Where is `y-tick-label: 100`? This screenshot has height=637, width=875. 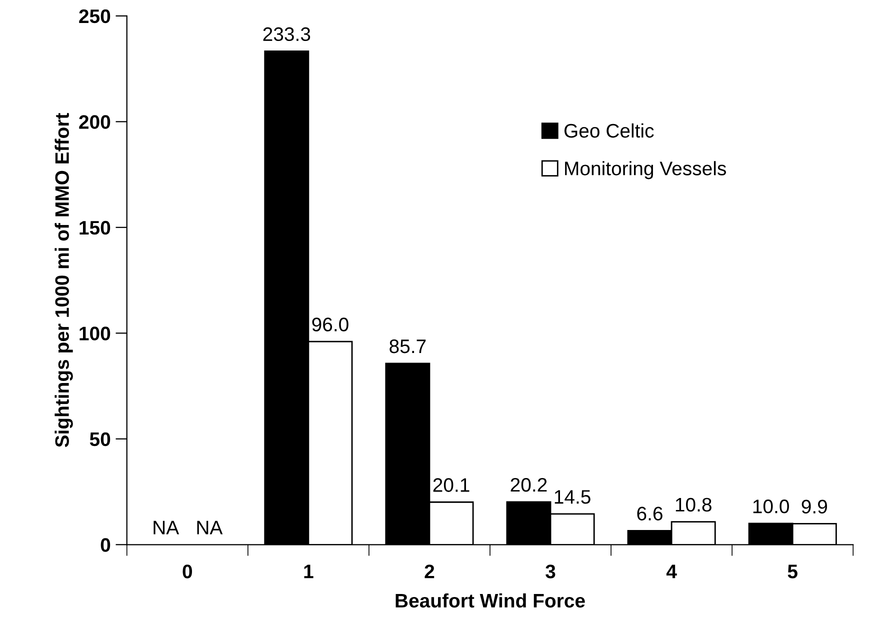
y-tick-label: 100 is located at coordinates (95, 333).